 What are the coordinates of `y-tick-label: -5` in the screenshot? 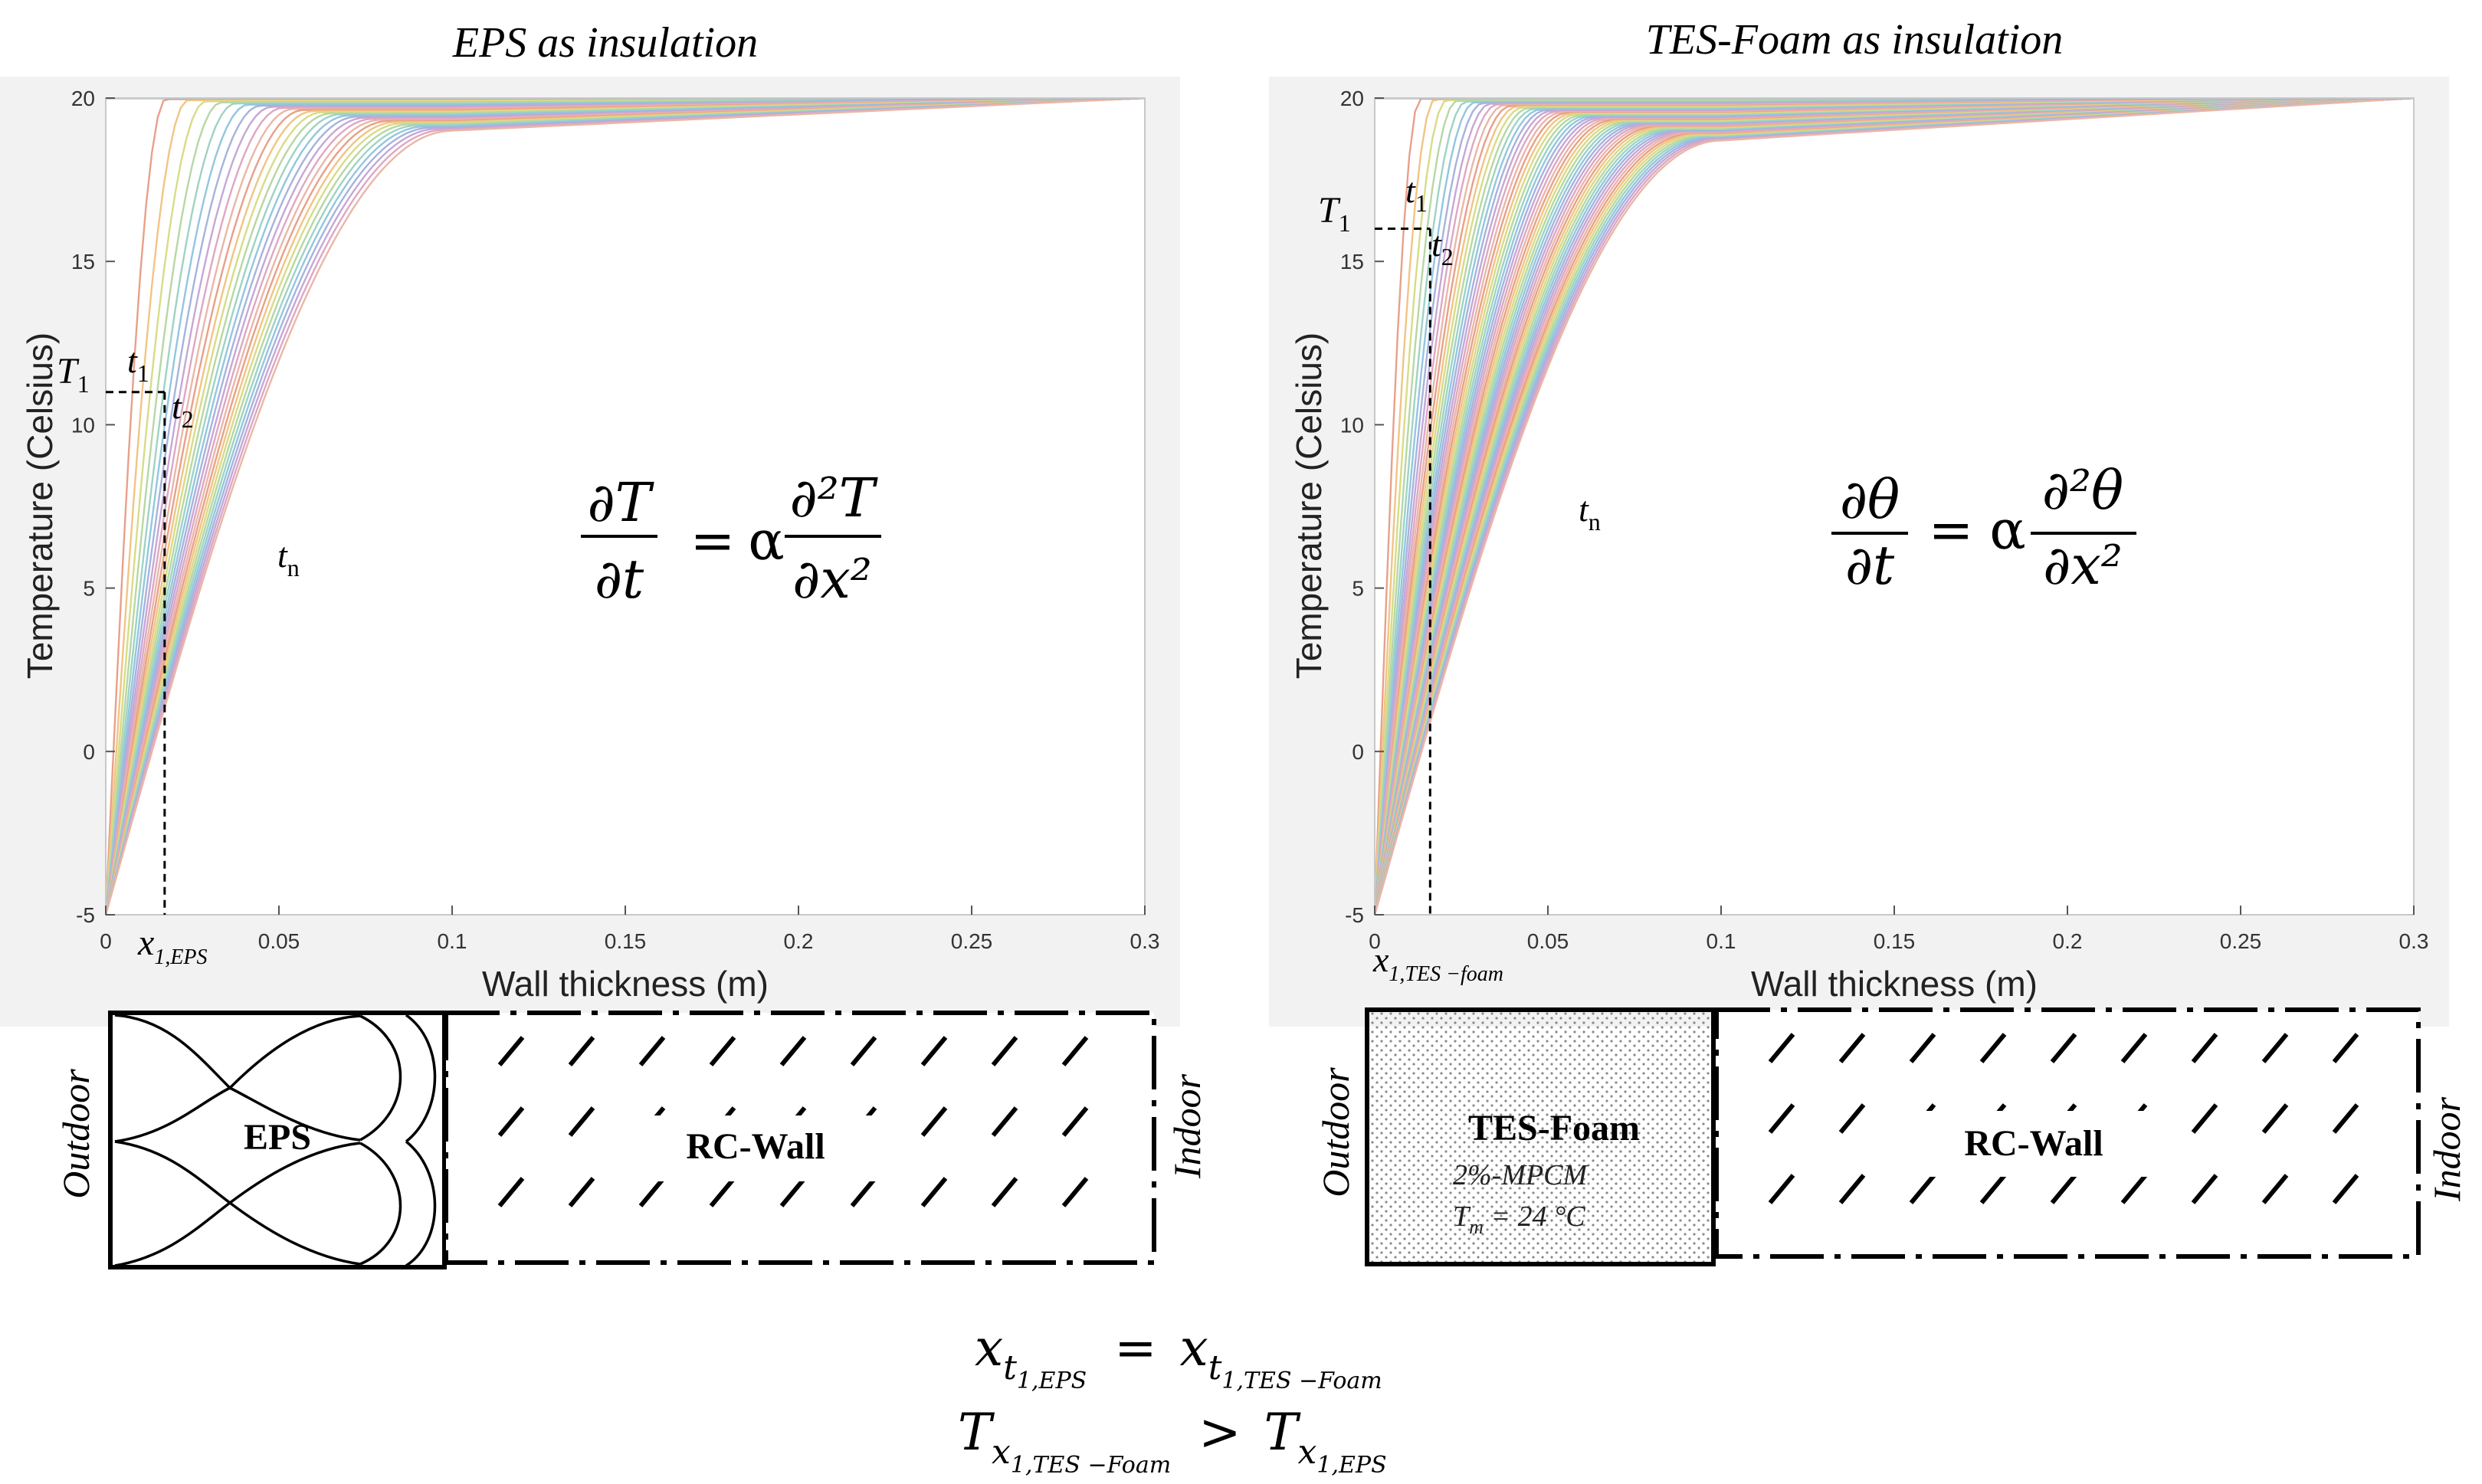 It's located at (1355, 915).